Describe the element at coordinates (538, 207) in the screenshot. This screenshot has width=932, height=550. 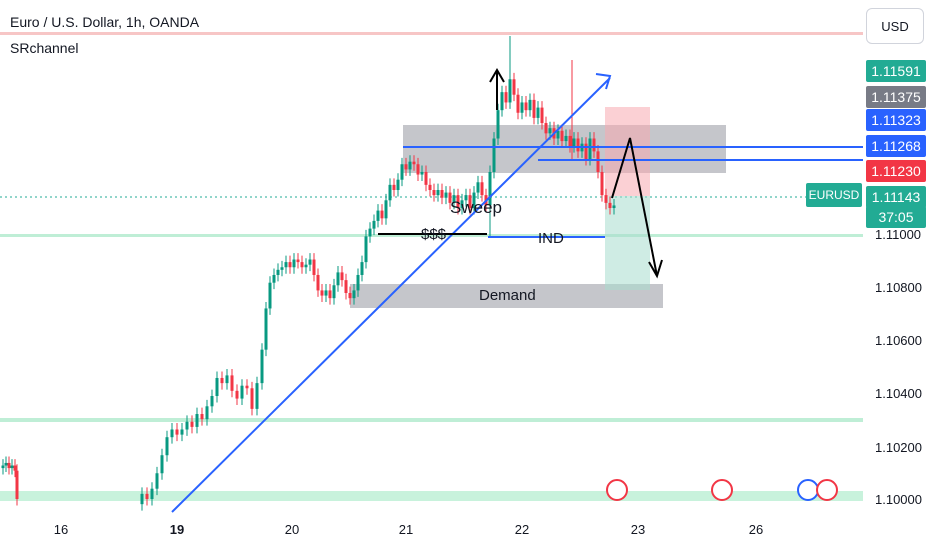
I see `chart-zones` at that location.